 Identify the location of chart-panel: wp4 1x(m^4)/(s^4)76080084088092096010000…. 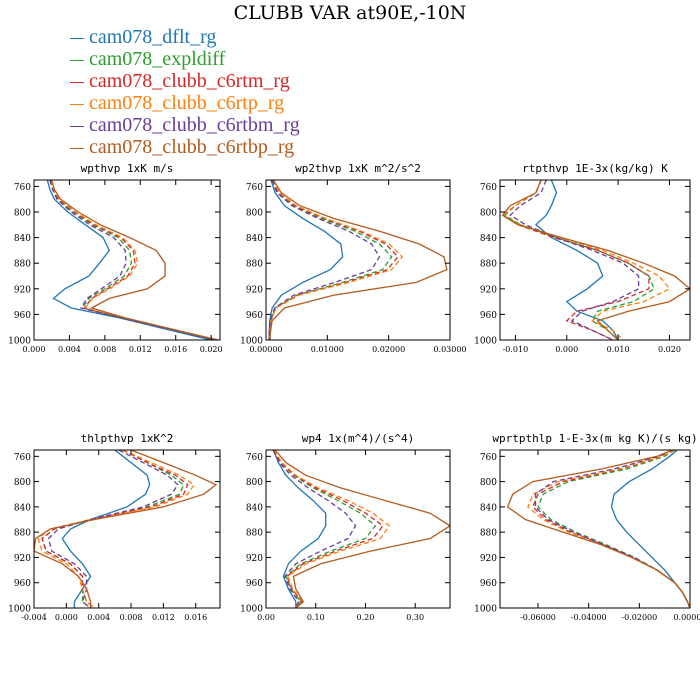
(345, 527).